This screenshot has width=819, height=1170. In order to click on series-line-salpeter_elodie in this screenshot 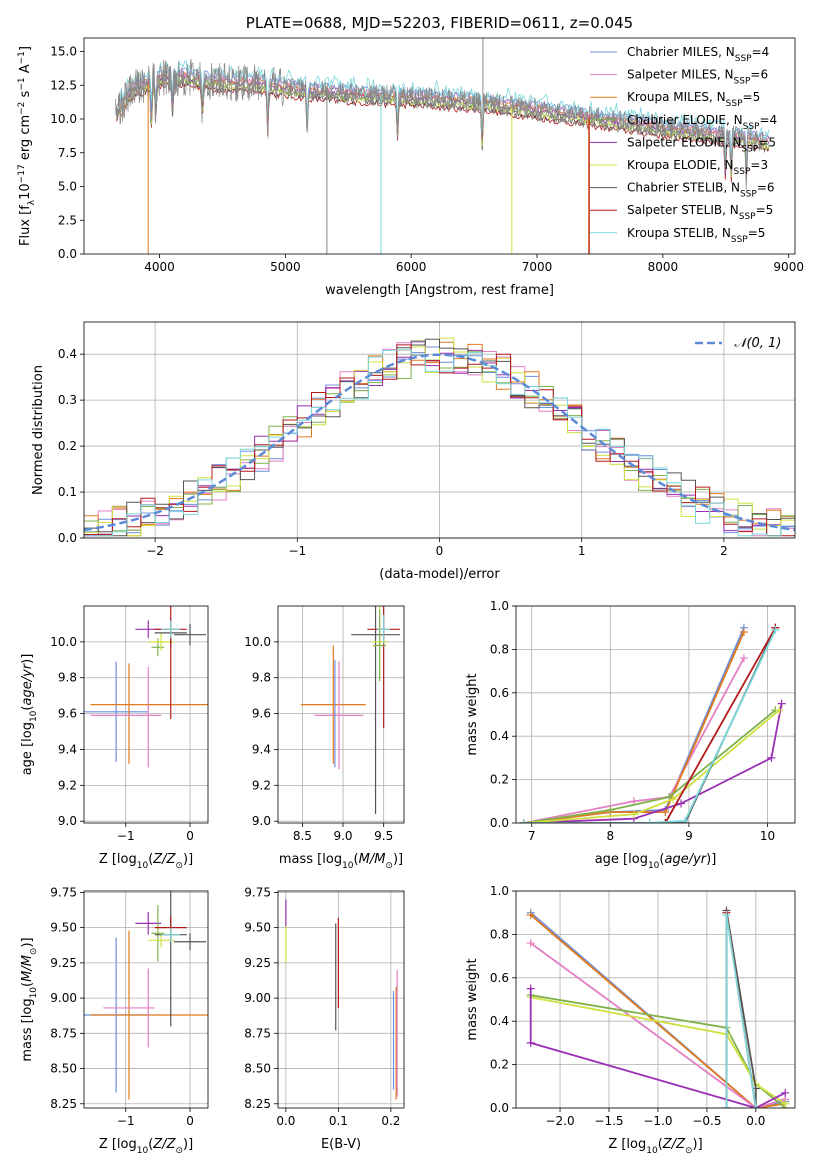, I will do `click(653, 763)`.